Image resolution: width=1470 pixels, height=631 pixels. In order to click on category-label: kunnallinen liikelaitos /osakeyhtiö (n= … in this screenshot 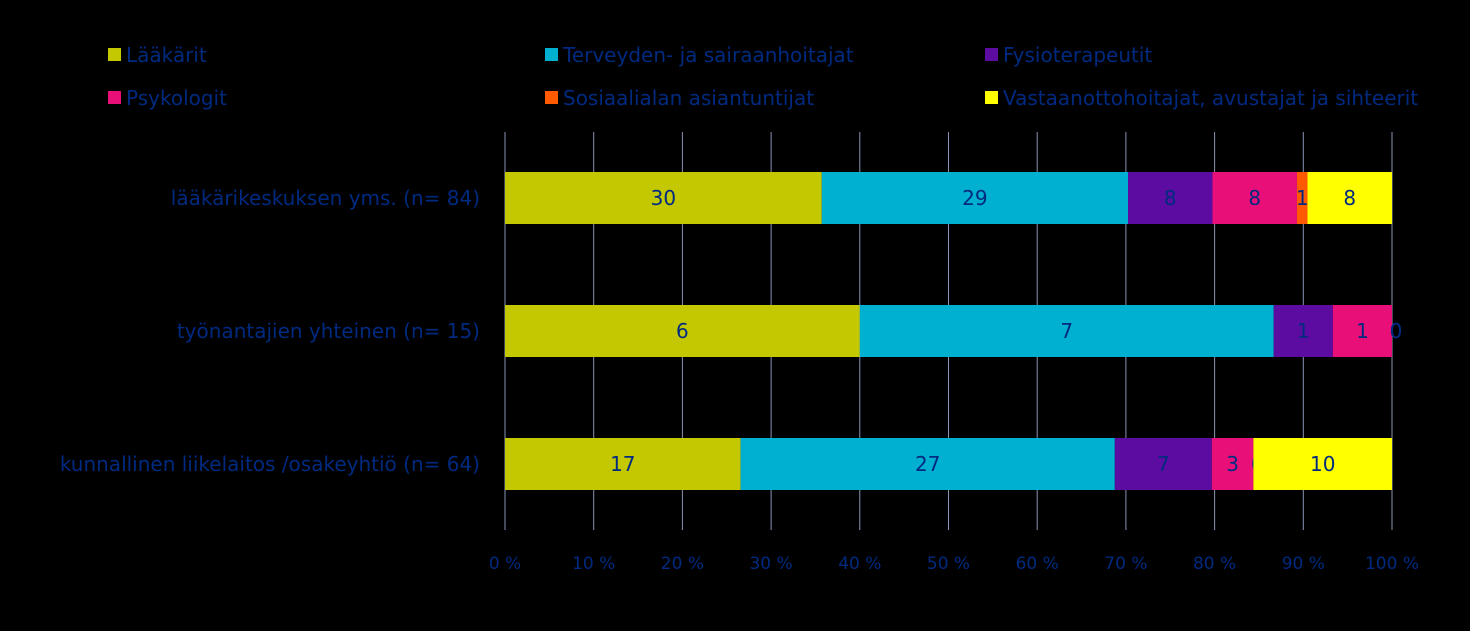, I will do `click(270, 464)`.